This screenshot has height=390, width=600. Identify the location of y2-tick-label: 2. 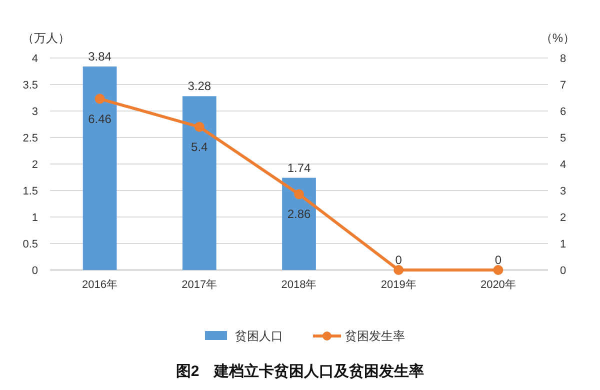
(563, 218).